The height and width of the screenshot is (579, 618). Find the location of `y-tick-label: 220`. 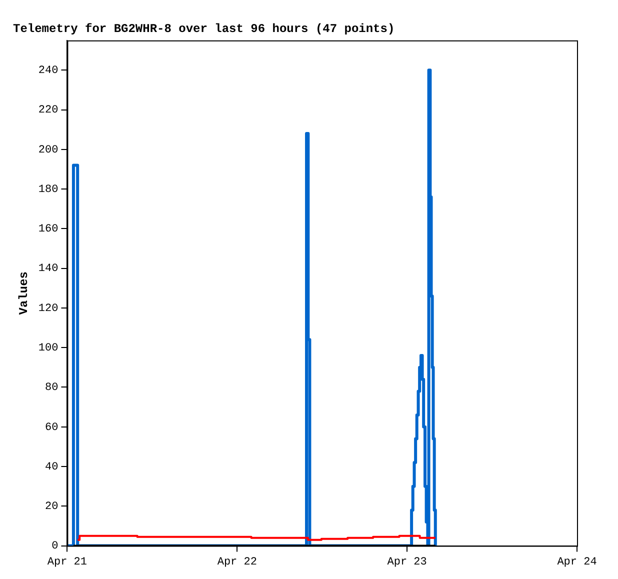

y-tick-label: 220 is located at coordinates (48, 110).